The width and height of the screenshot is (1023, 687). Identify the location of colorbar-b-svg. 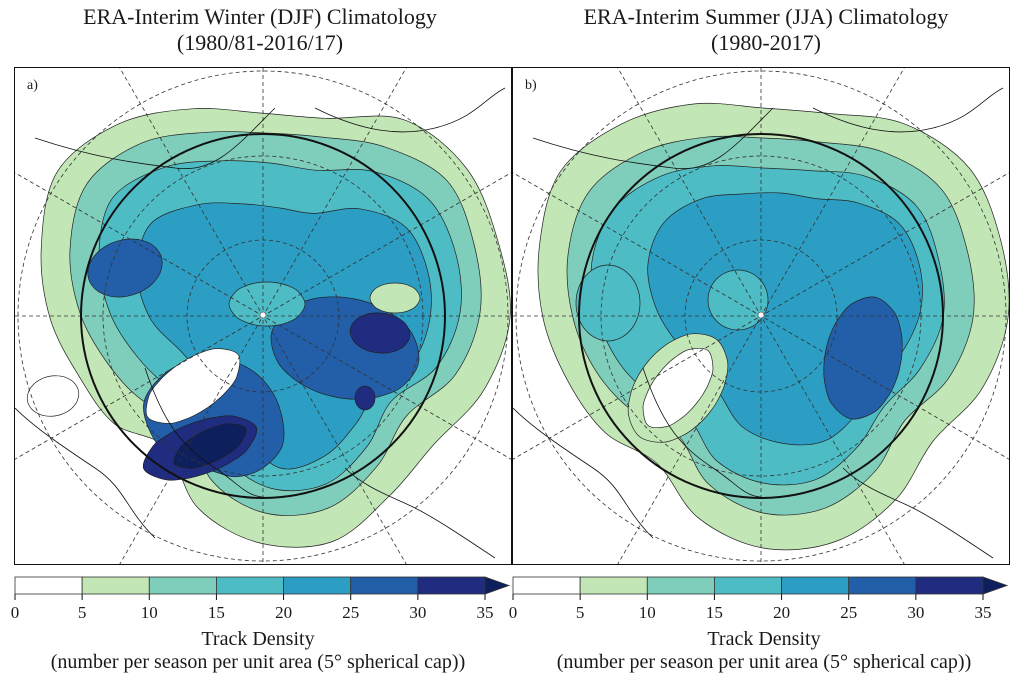
(760, 588).